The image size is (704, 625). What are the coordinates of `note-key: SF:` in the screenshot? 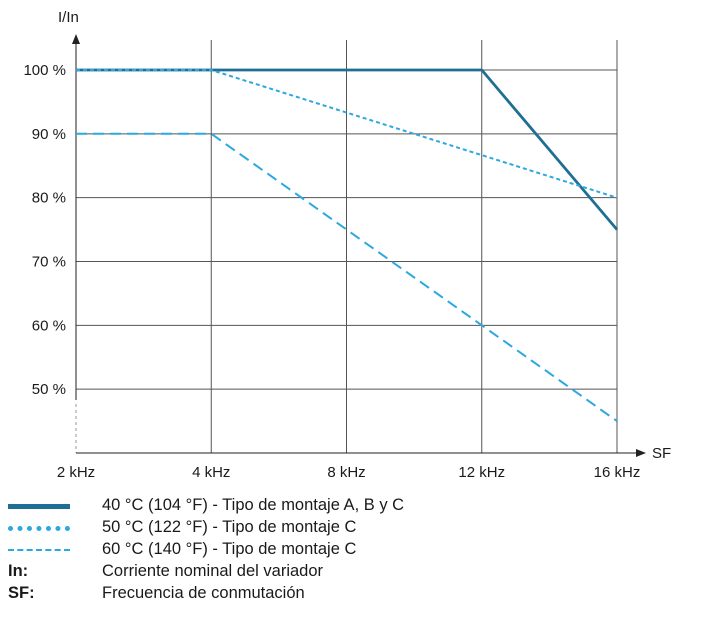 It's located at (21, 593).